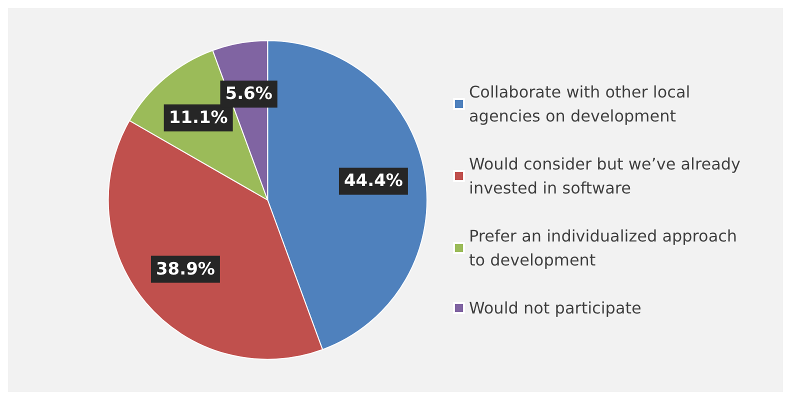  Describe the element at coordinates (555, 308) in the screenshot. I see `legend-label: Would not participate` at that location.